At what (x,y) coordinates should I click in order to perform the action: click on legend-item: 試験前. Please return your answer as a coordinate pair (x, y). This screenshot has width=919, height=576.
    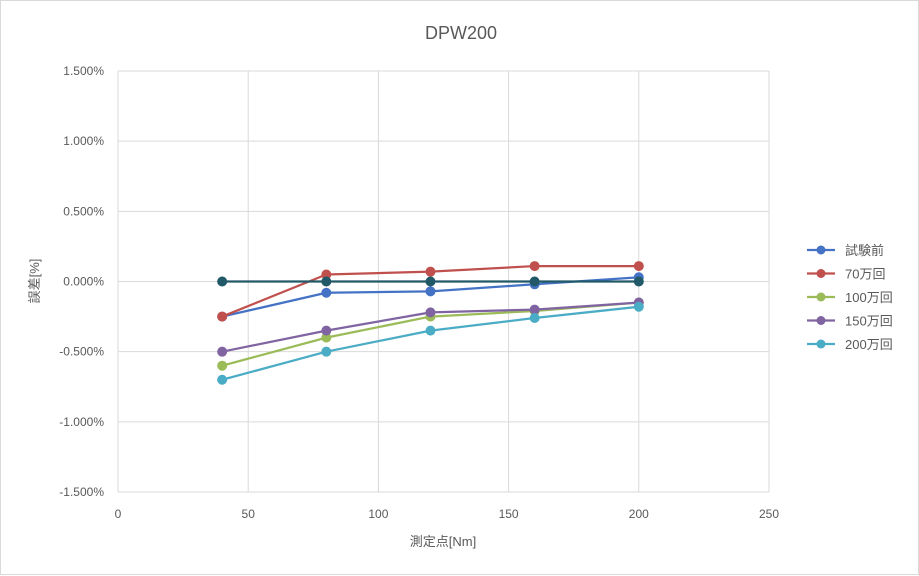
    Looking at the image, I should click on (845, 250).